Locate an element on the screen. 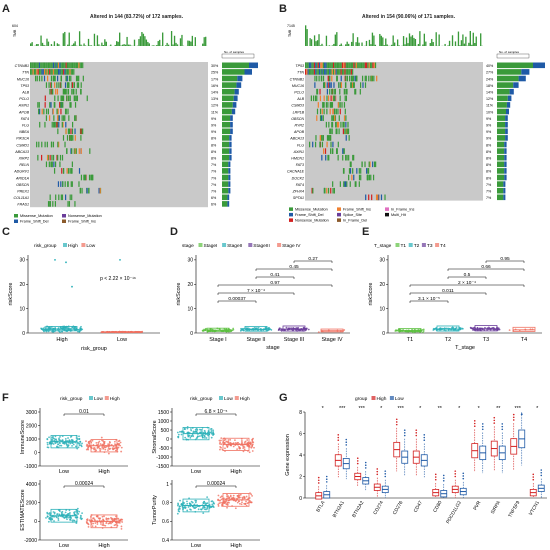  significance-stars: ** is located at coordinates (440, 409).